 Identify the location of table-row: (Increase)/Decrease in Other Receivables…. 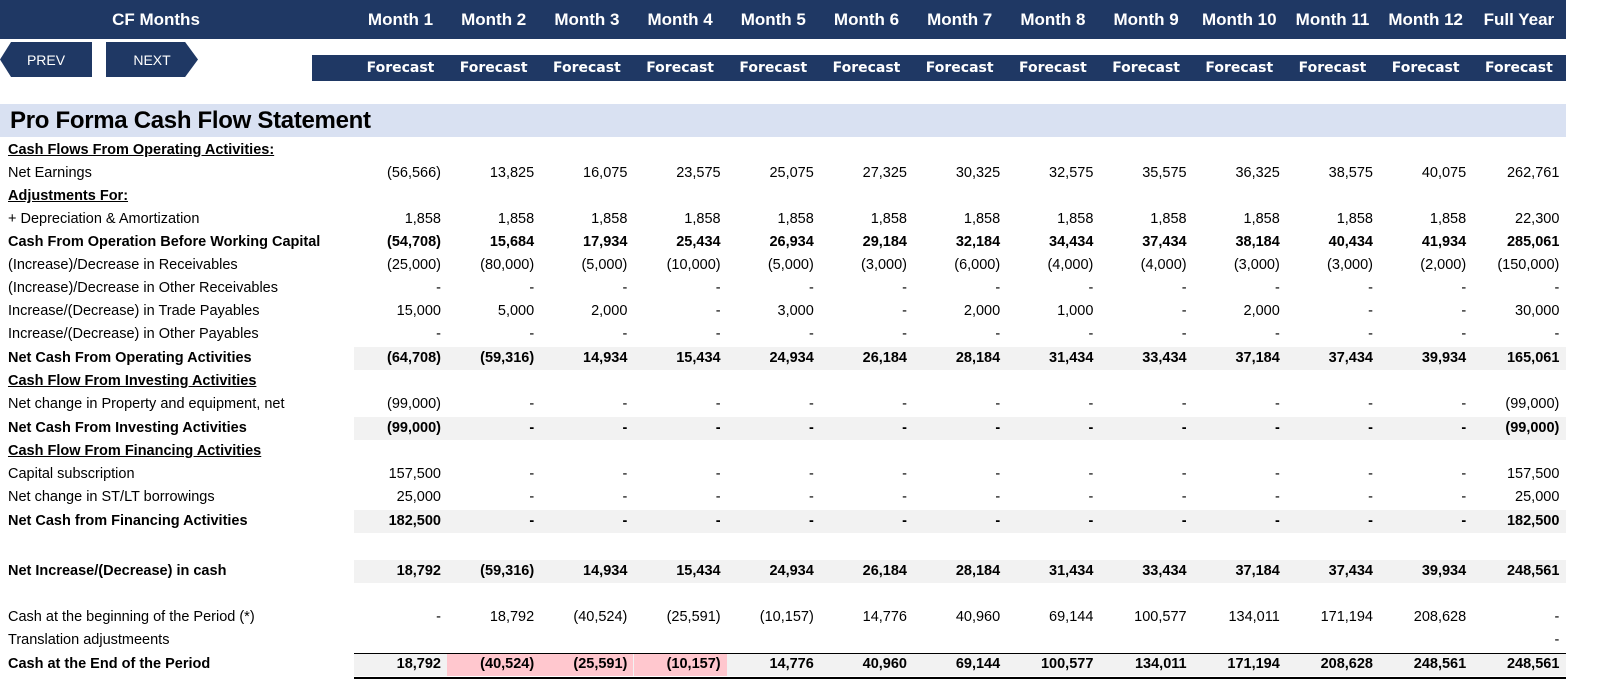
(783, 288).